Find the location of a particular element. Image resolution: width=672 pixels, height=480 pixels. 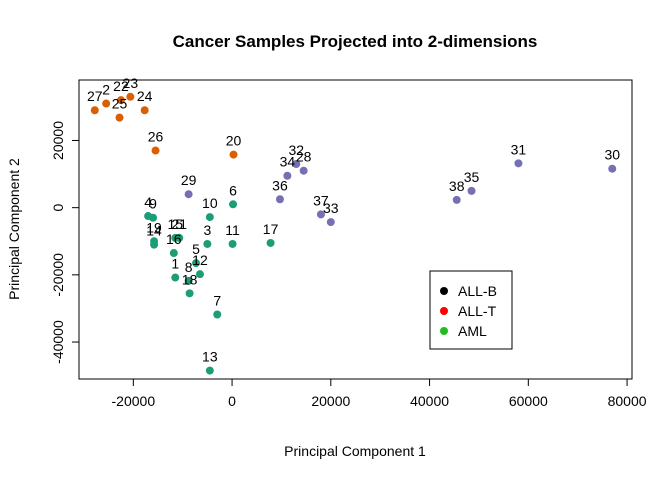

point-label-36: 36 is located at coordinates (280, 185).